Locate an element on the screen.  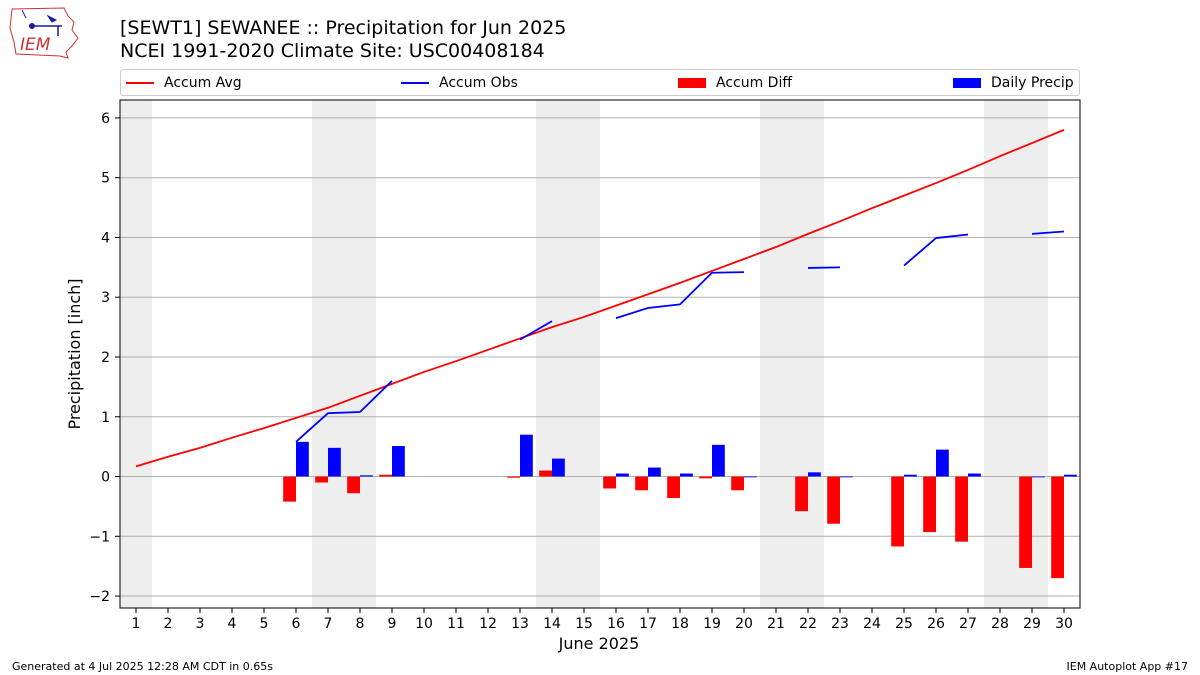
legend-item-accum-avg: Accum Avg is located at coordinates (184, 82).